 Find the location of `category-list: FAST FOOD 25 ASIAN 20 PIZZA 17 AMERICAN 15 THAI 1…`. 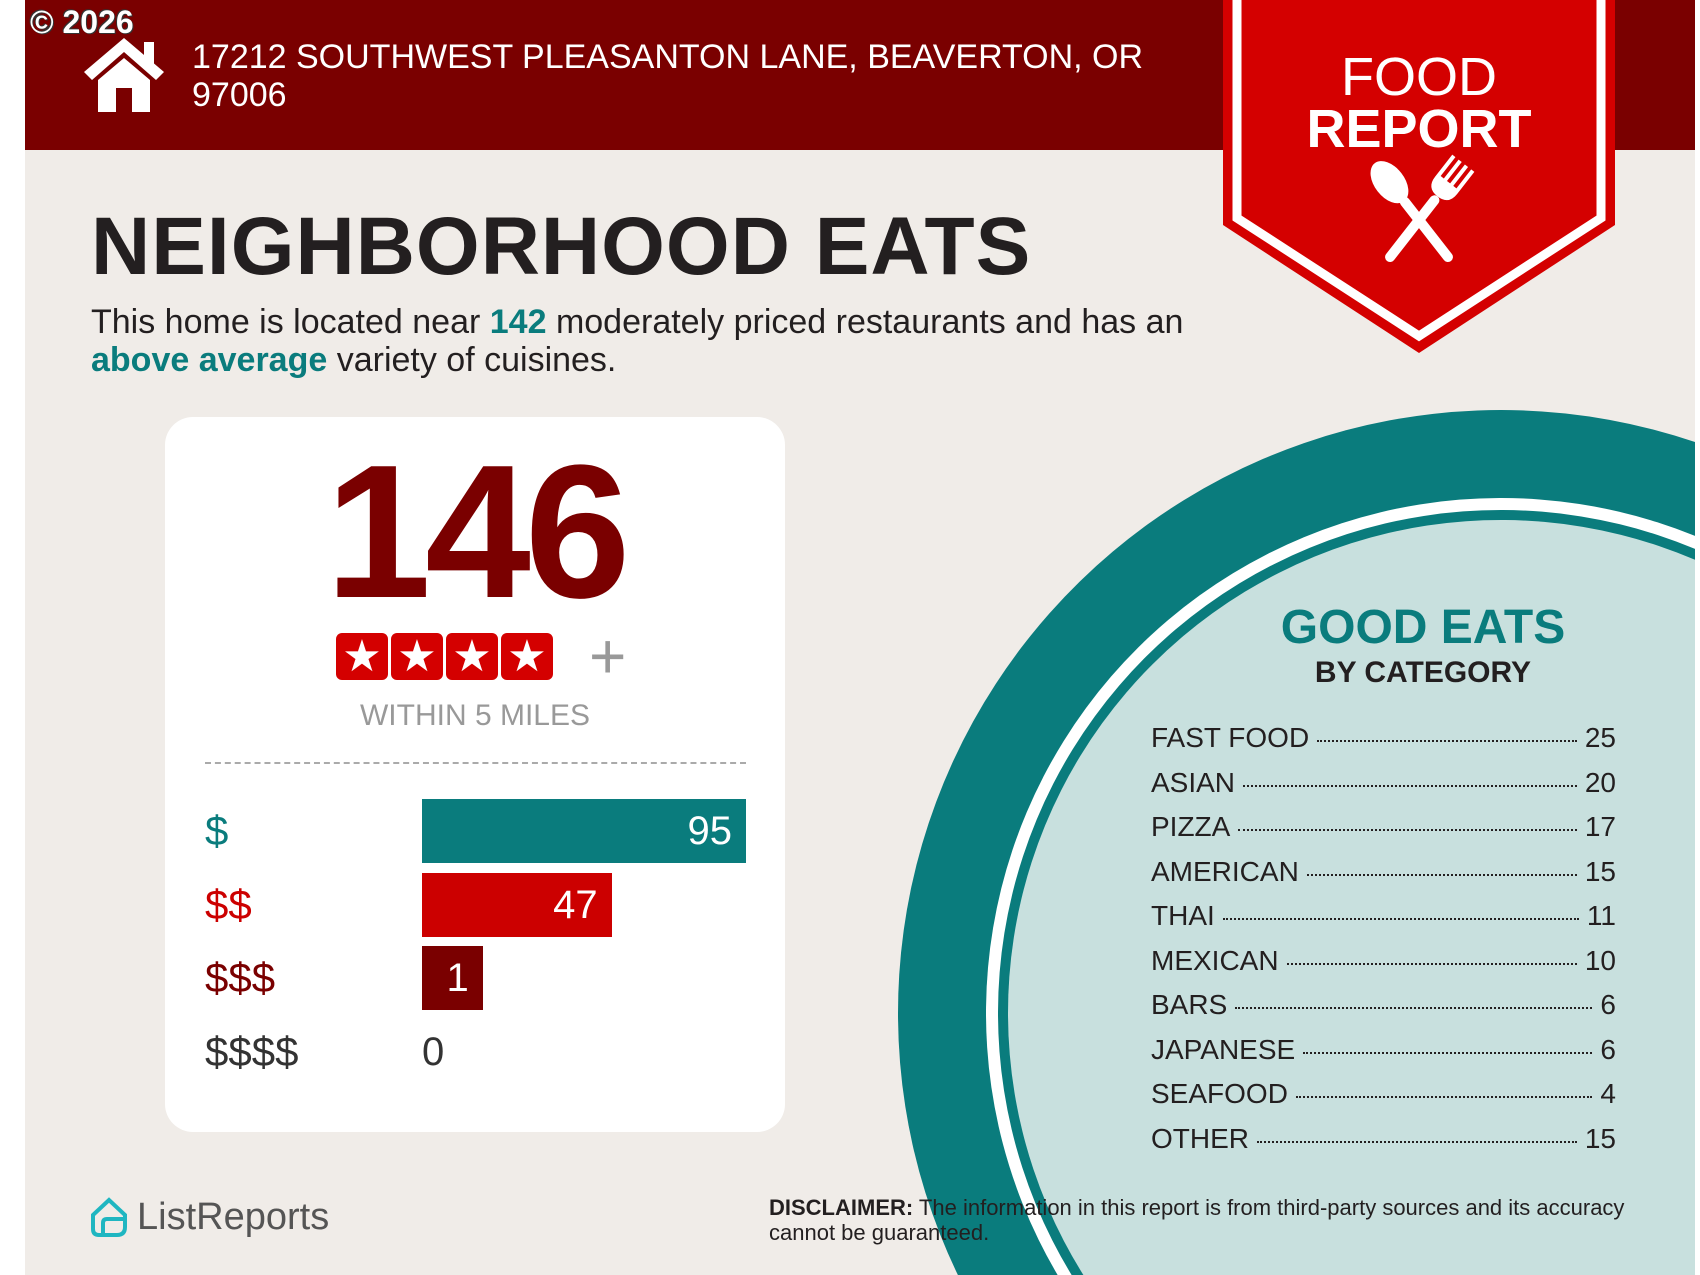

category-list: FAST FOOD 25 ASIAN 20 PIZZA 17 AMERICAN 15 THAI 1… is located at coordinates (1383, 944).